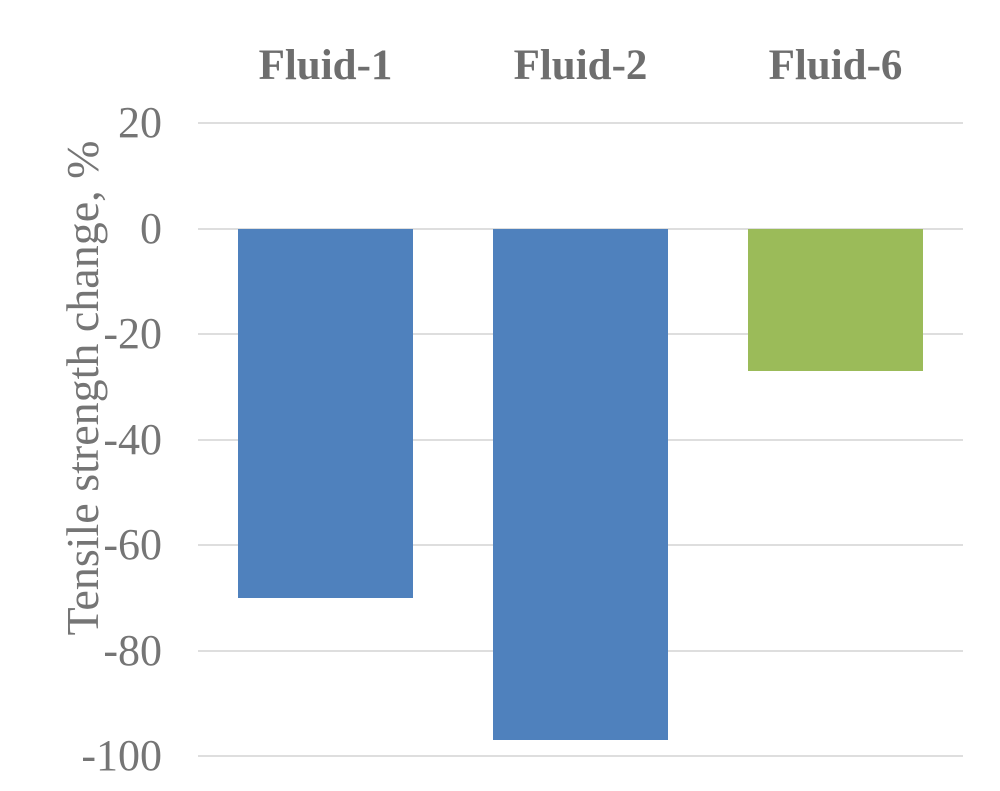  Describe the element at coordinates (325, 65) in the screenshot. I see `category-header-fluid-1: Fluid-1` at that location.